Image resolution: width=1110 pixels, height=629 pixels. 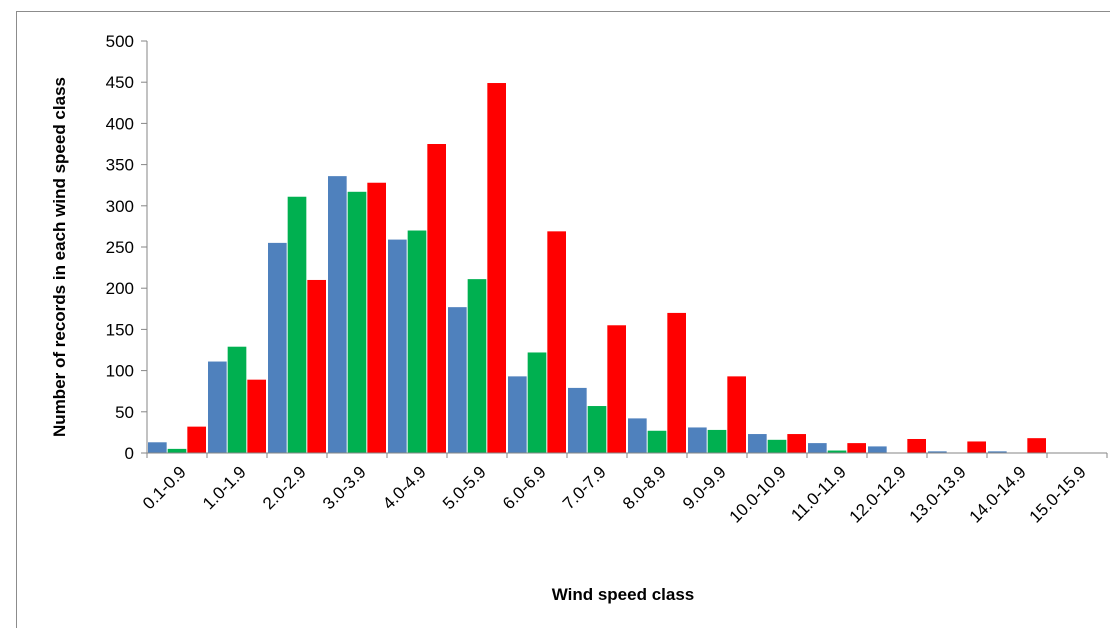 I want to click on y-tick-label: 350, so click(x=120, y=165).